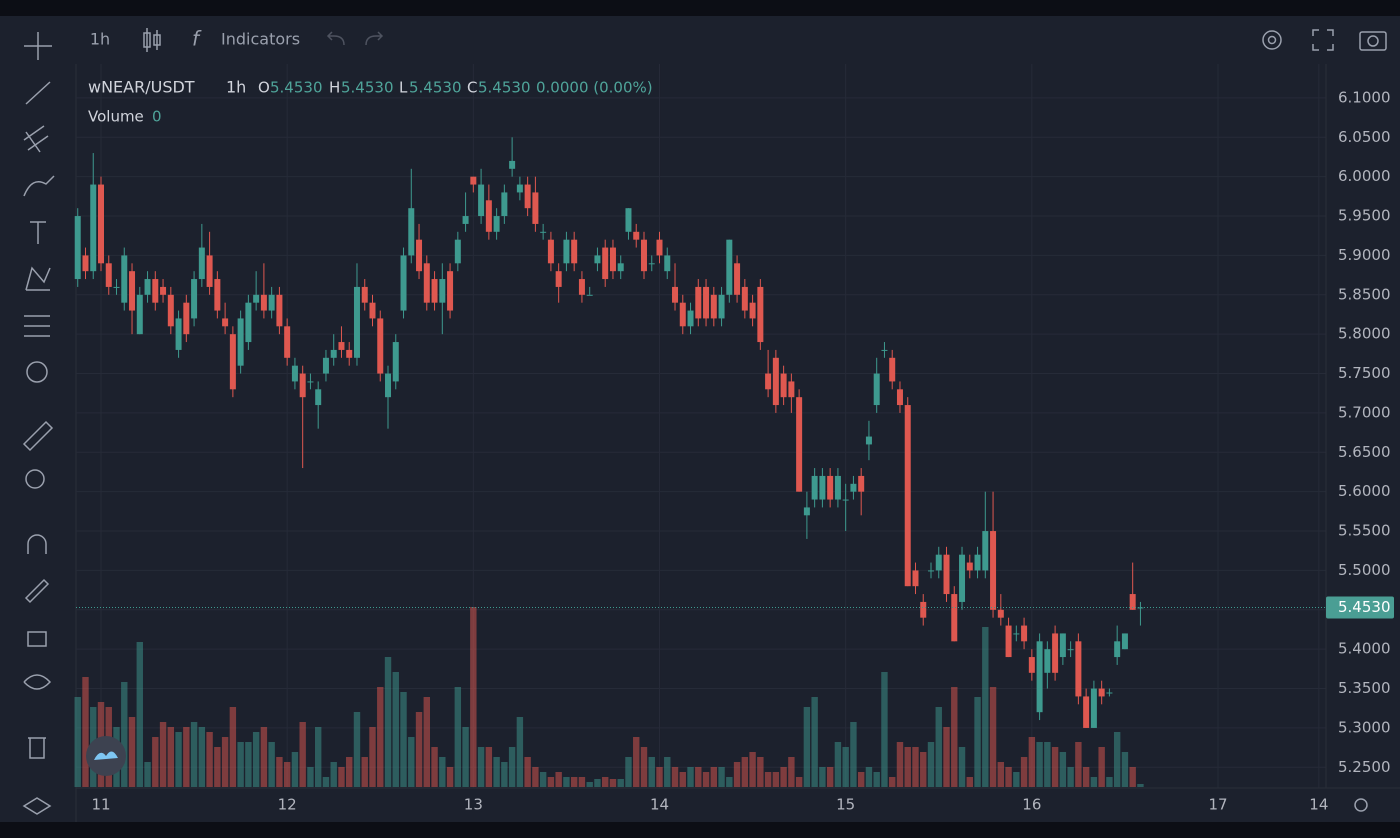 The image size is (1400, 838). What do you see at coordinates (37, 806) in the screenshot?
I see `object-tree-tool` at bounding box center [37, 806].